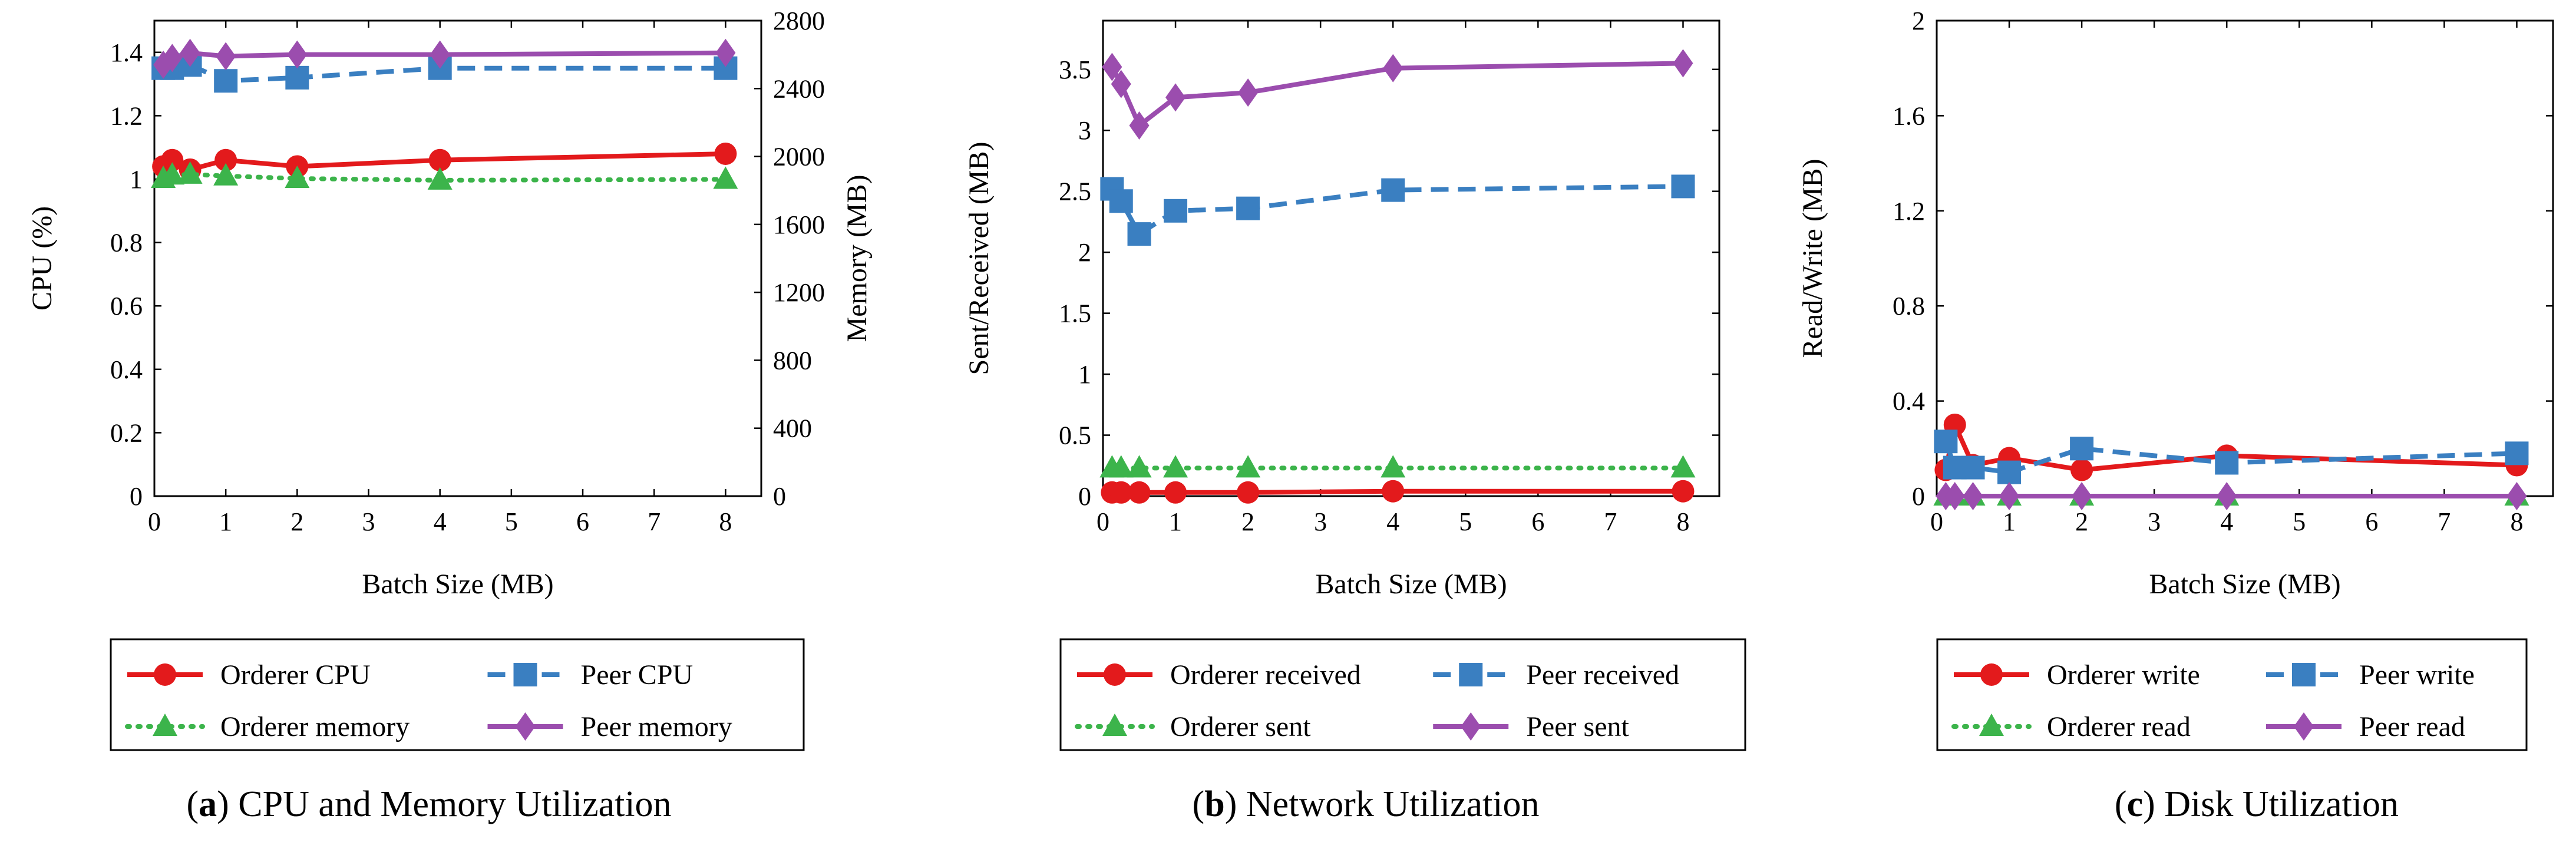  What do you see at coordinates (1577, 726) in the screenshot?
I see `legend-label: Peer sent` at bounding box center [1577, 726].